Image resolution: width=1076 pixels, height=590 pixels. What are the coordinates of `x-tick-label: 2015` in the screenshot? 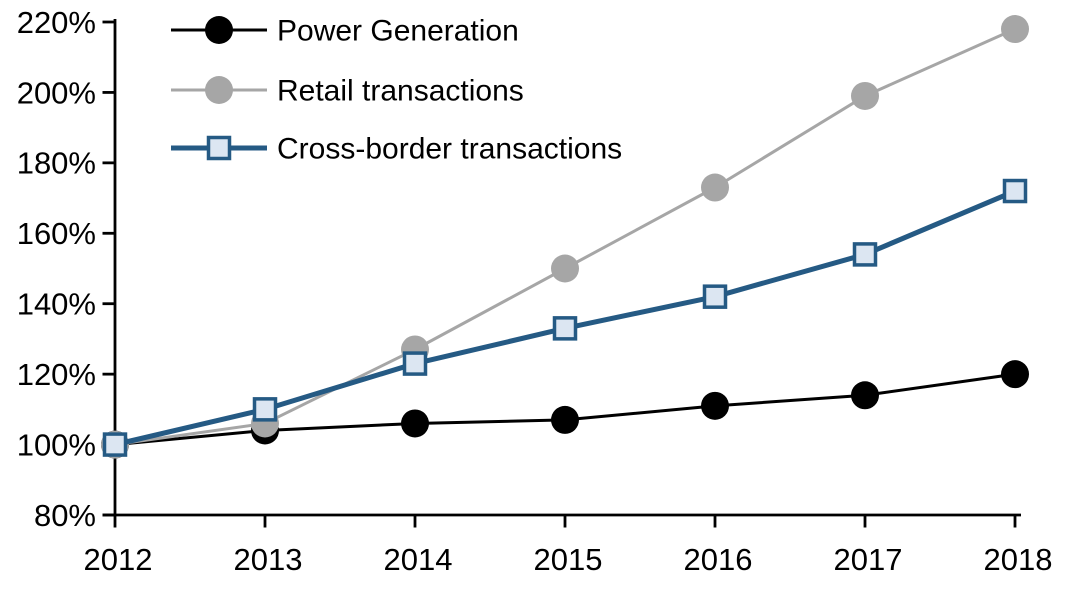 It's located at (568, 559).